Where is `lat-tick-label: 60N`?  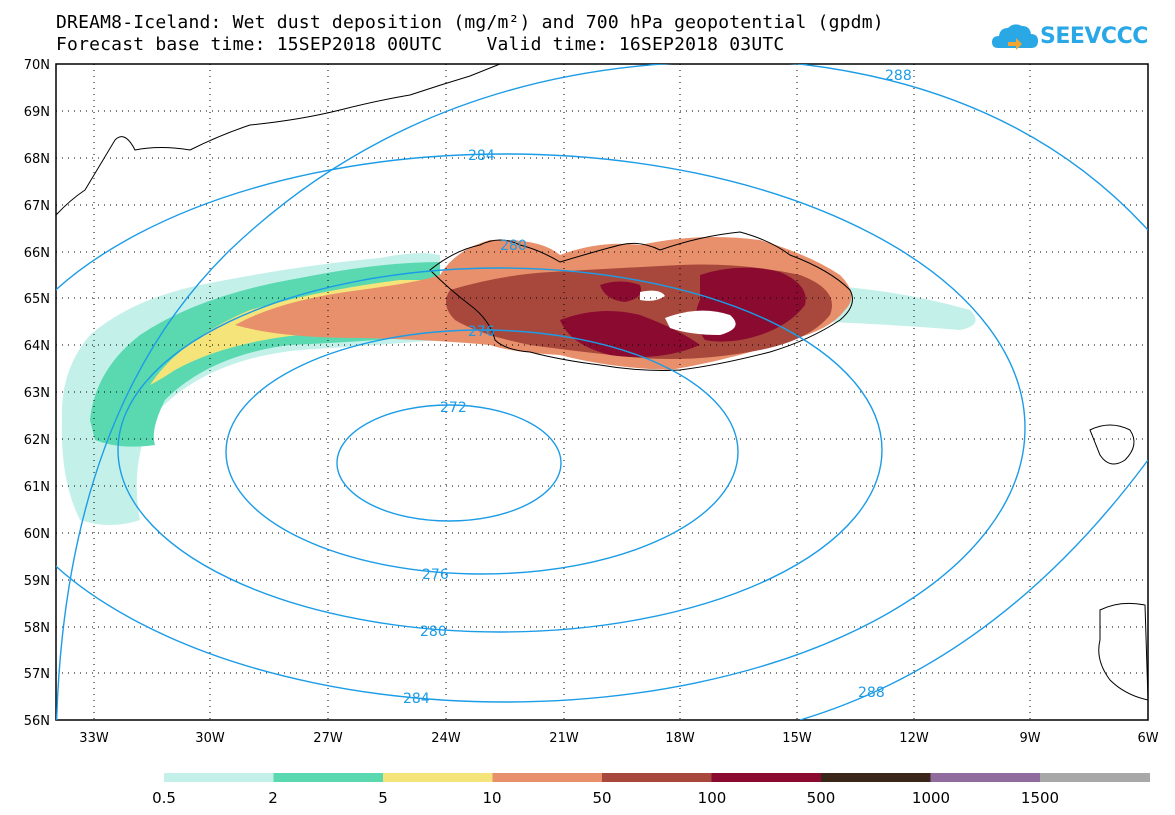
lat-tick-label: 60N is located at coordinates (37, 534).